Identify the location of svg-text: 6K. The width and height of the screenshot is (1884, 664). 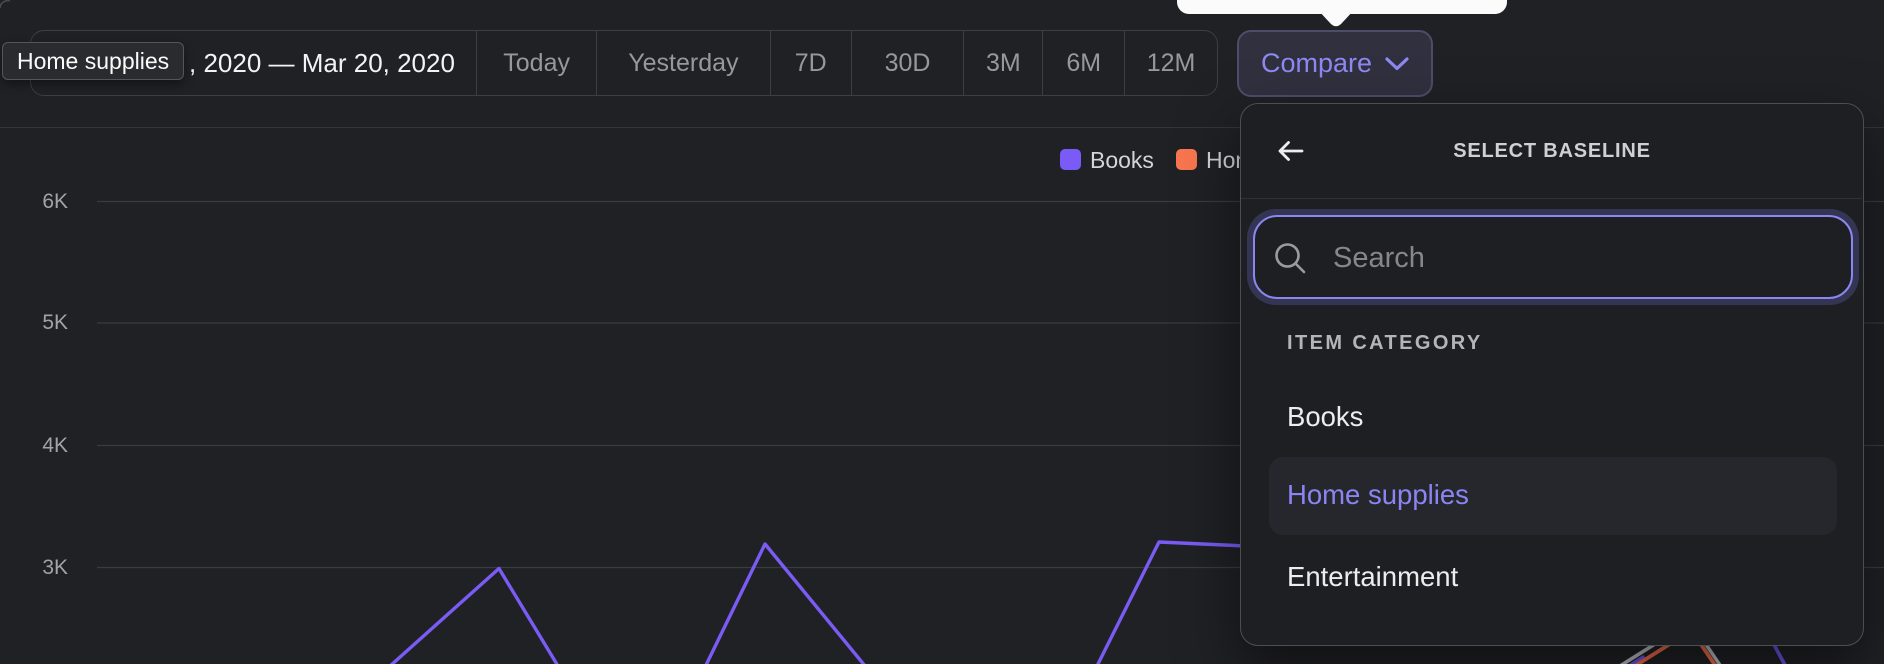
(55, 201).